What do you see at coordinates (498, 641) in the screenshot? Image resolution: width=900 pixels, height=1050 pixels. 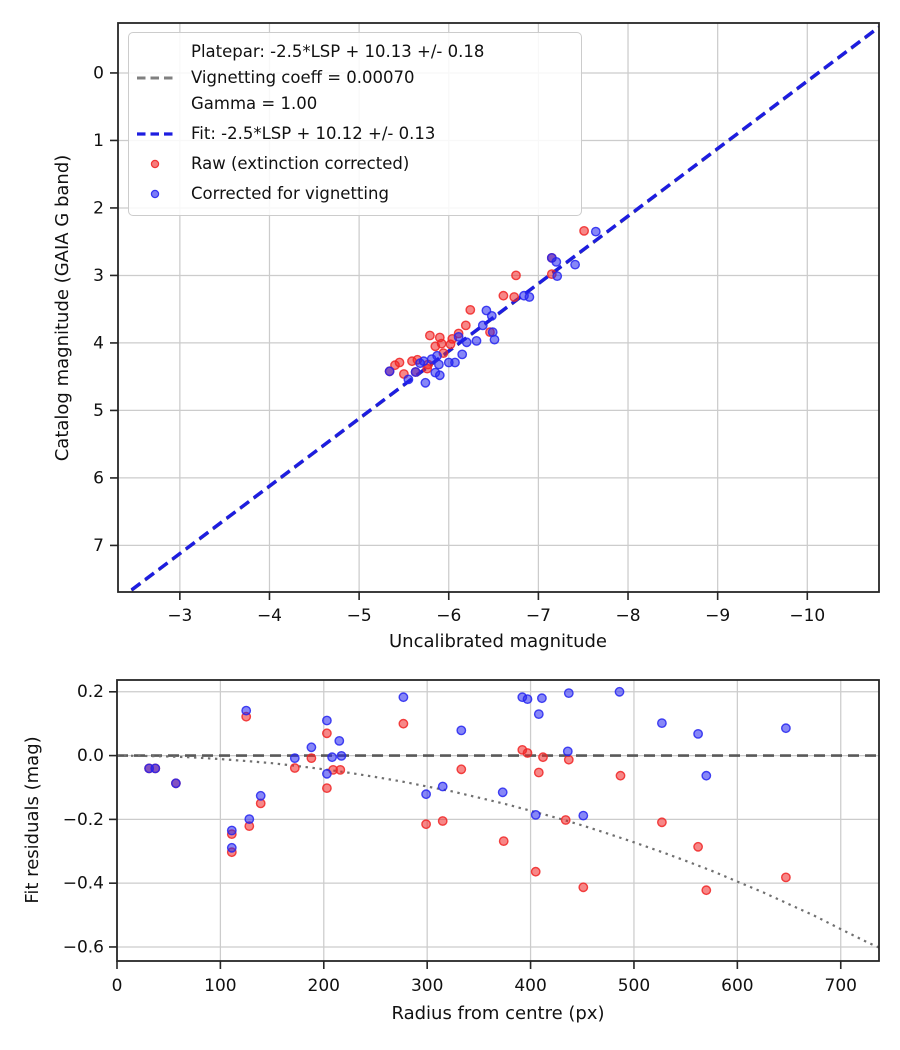 I see `top-xlabel: Uncalibrated magnitude` at bounding box center [498, 641].